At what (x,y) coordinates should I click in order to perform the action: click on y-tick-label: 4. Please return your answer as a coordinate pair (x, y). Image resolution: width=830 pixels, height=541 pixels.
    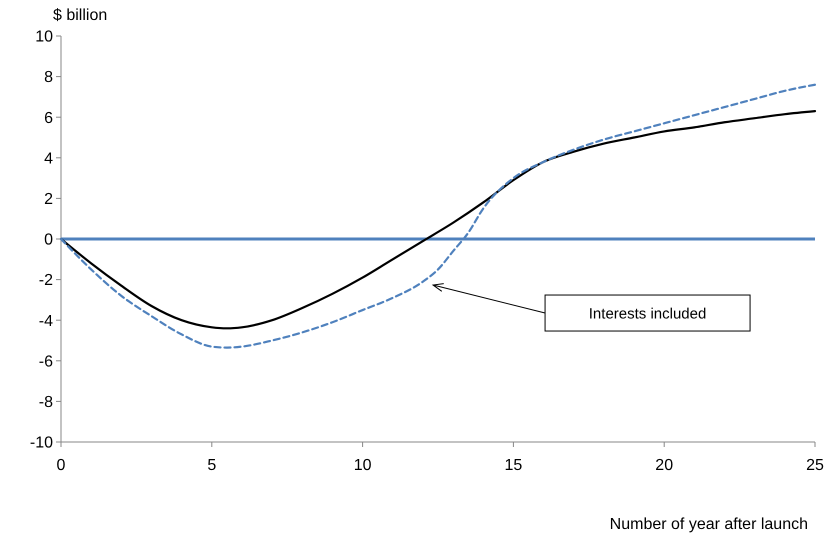
    Looking at the image, I should click on (49, 159).